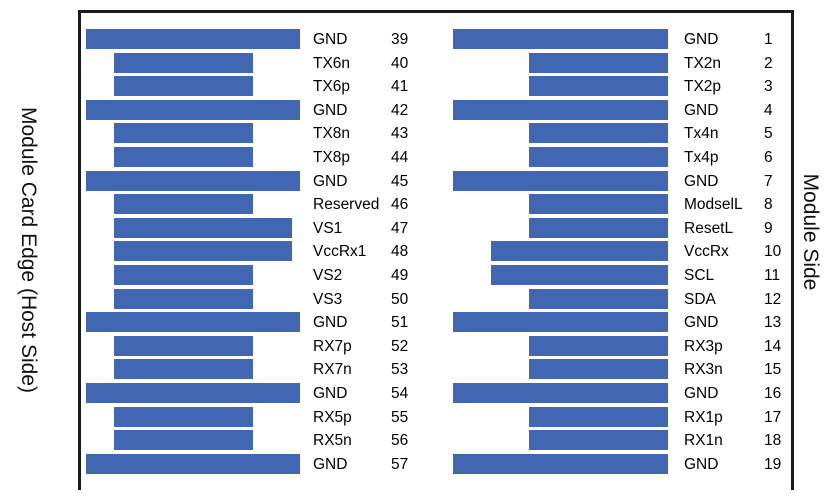  I want to click on pin-name-8: ModselL, so click(713, 205).